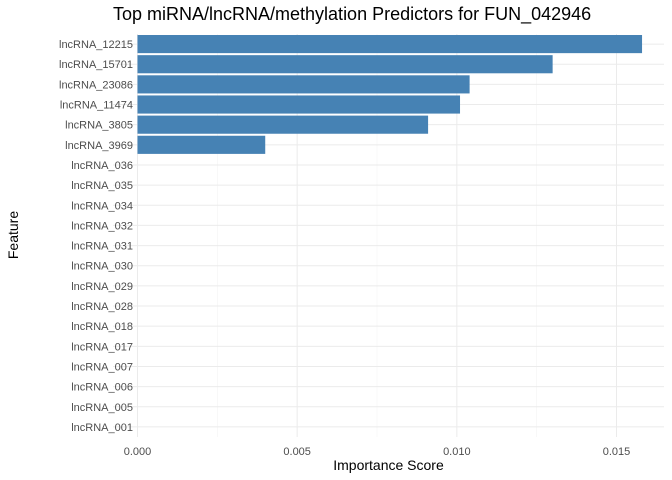 This screenshot has width=672, height=480. What do you see at coordinates (96, 65) in the screenshot?
I see `y-tick-label: lncRNA_15701` at bounding box center [96, 65].